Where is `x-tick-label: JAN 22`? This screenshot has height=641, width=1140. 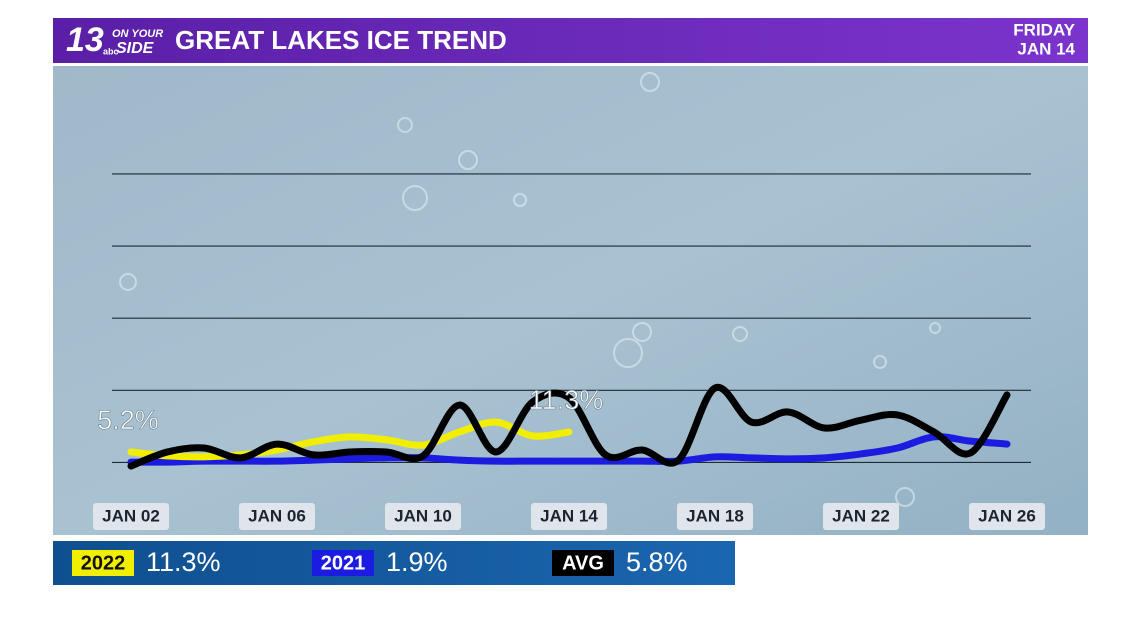 x-tick-label: JAN 22 is located at coordinates (861, 515).